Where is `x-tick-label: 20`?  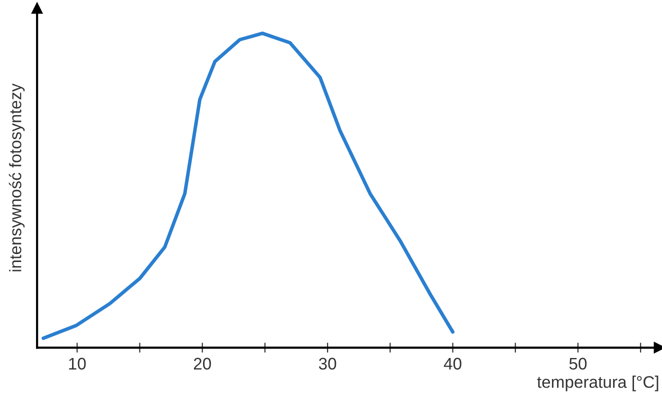
x-tick-label: 20 is located at coordinates (202, 364).